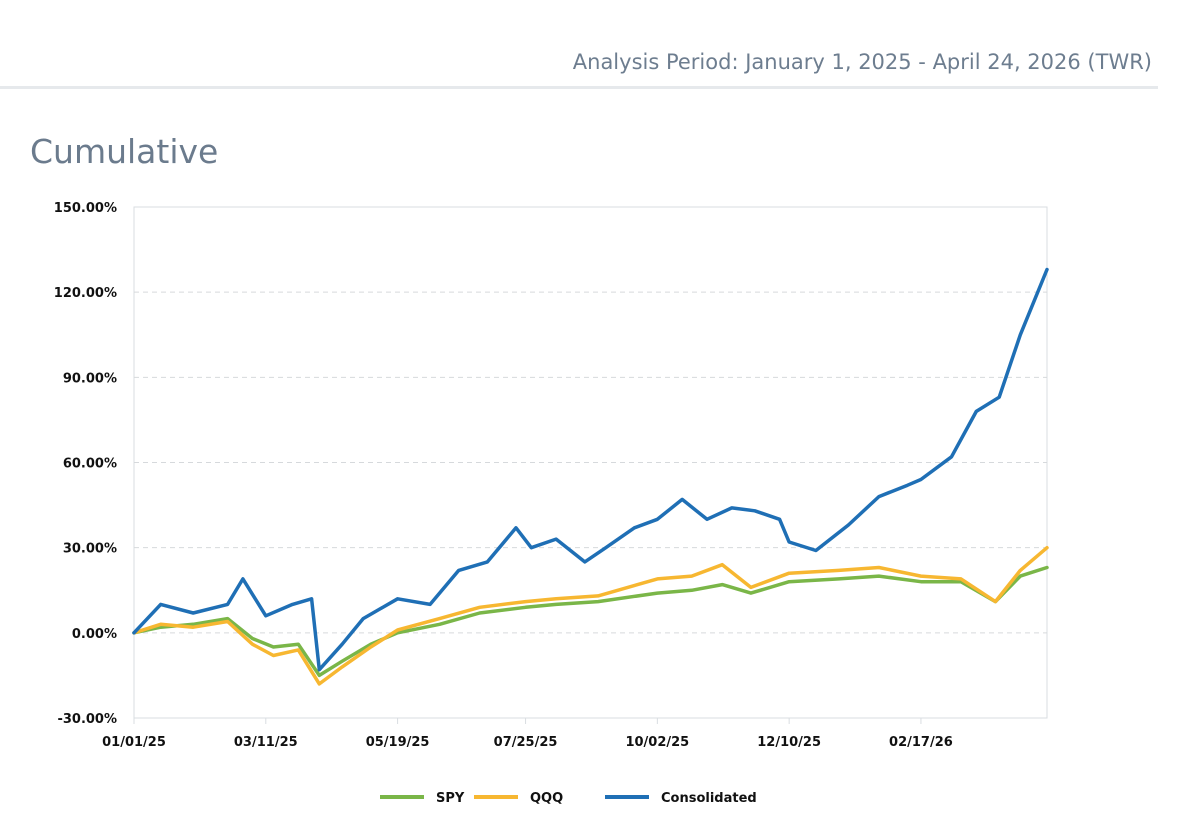  What do you see at coordinates (134, 742) in the screenshot?
I see `x-tick-label: 01/01/25` at bounding box center [134, 742].